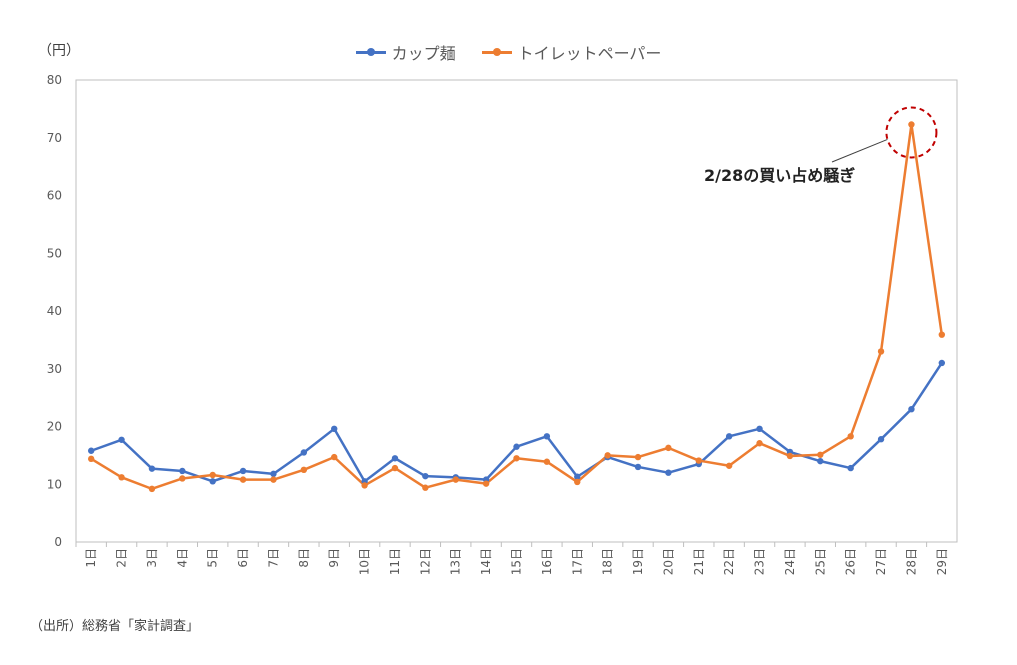 This screenshot has height=665, width=1017. I want to click on x-tick-label: 20日, so click(668, 561).